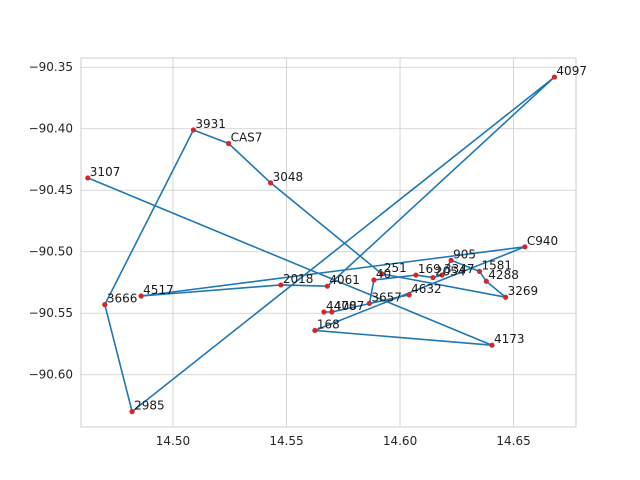 The image size is (640, 480). Describe the element at coordinates (503, 275) in the screenshot. I see `data-point-label: 4288` at that location.